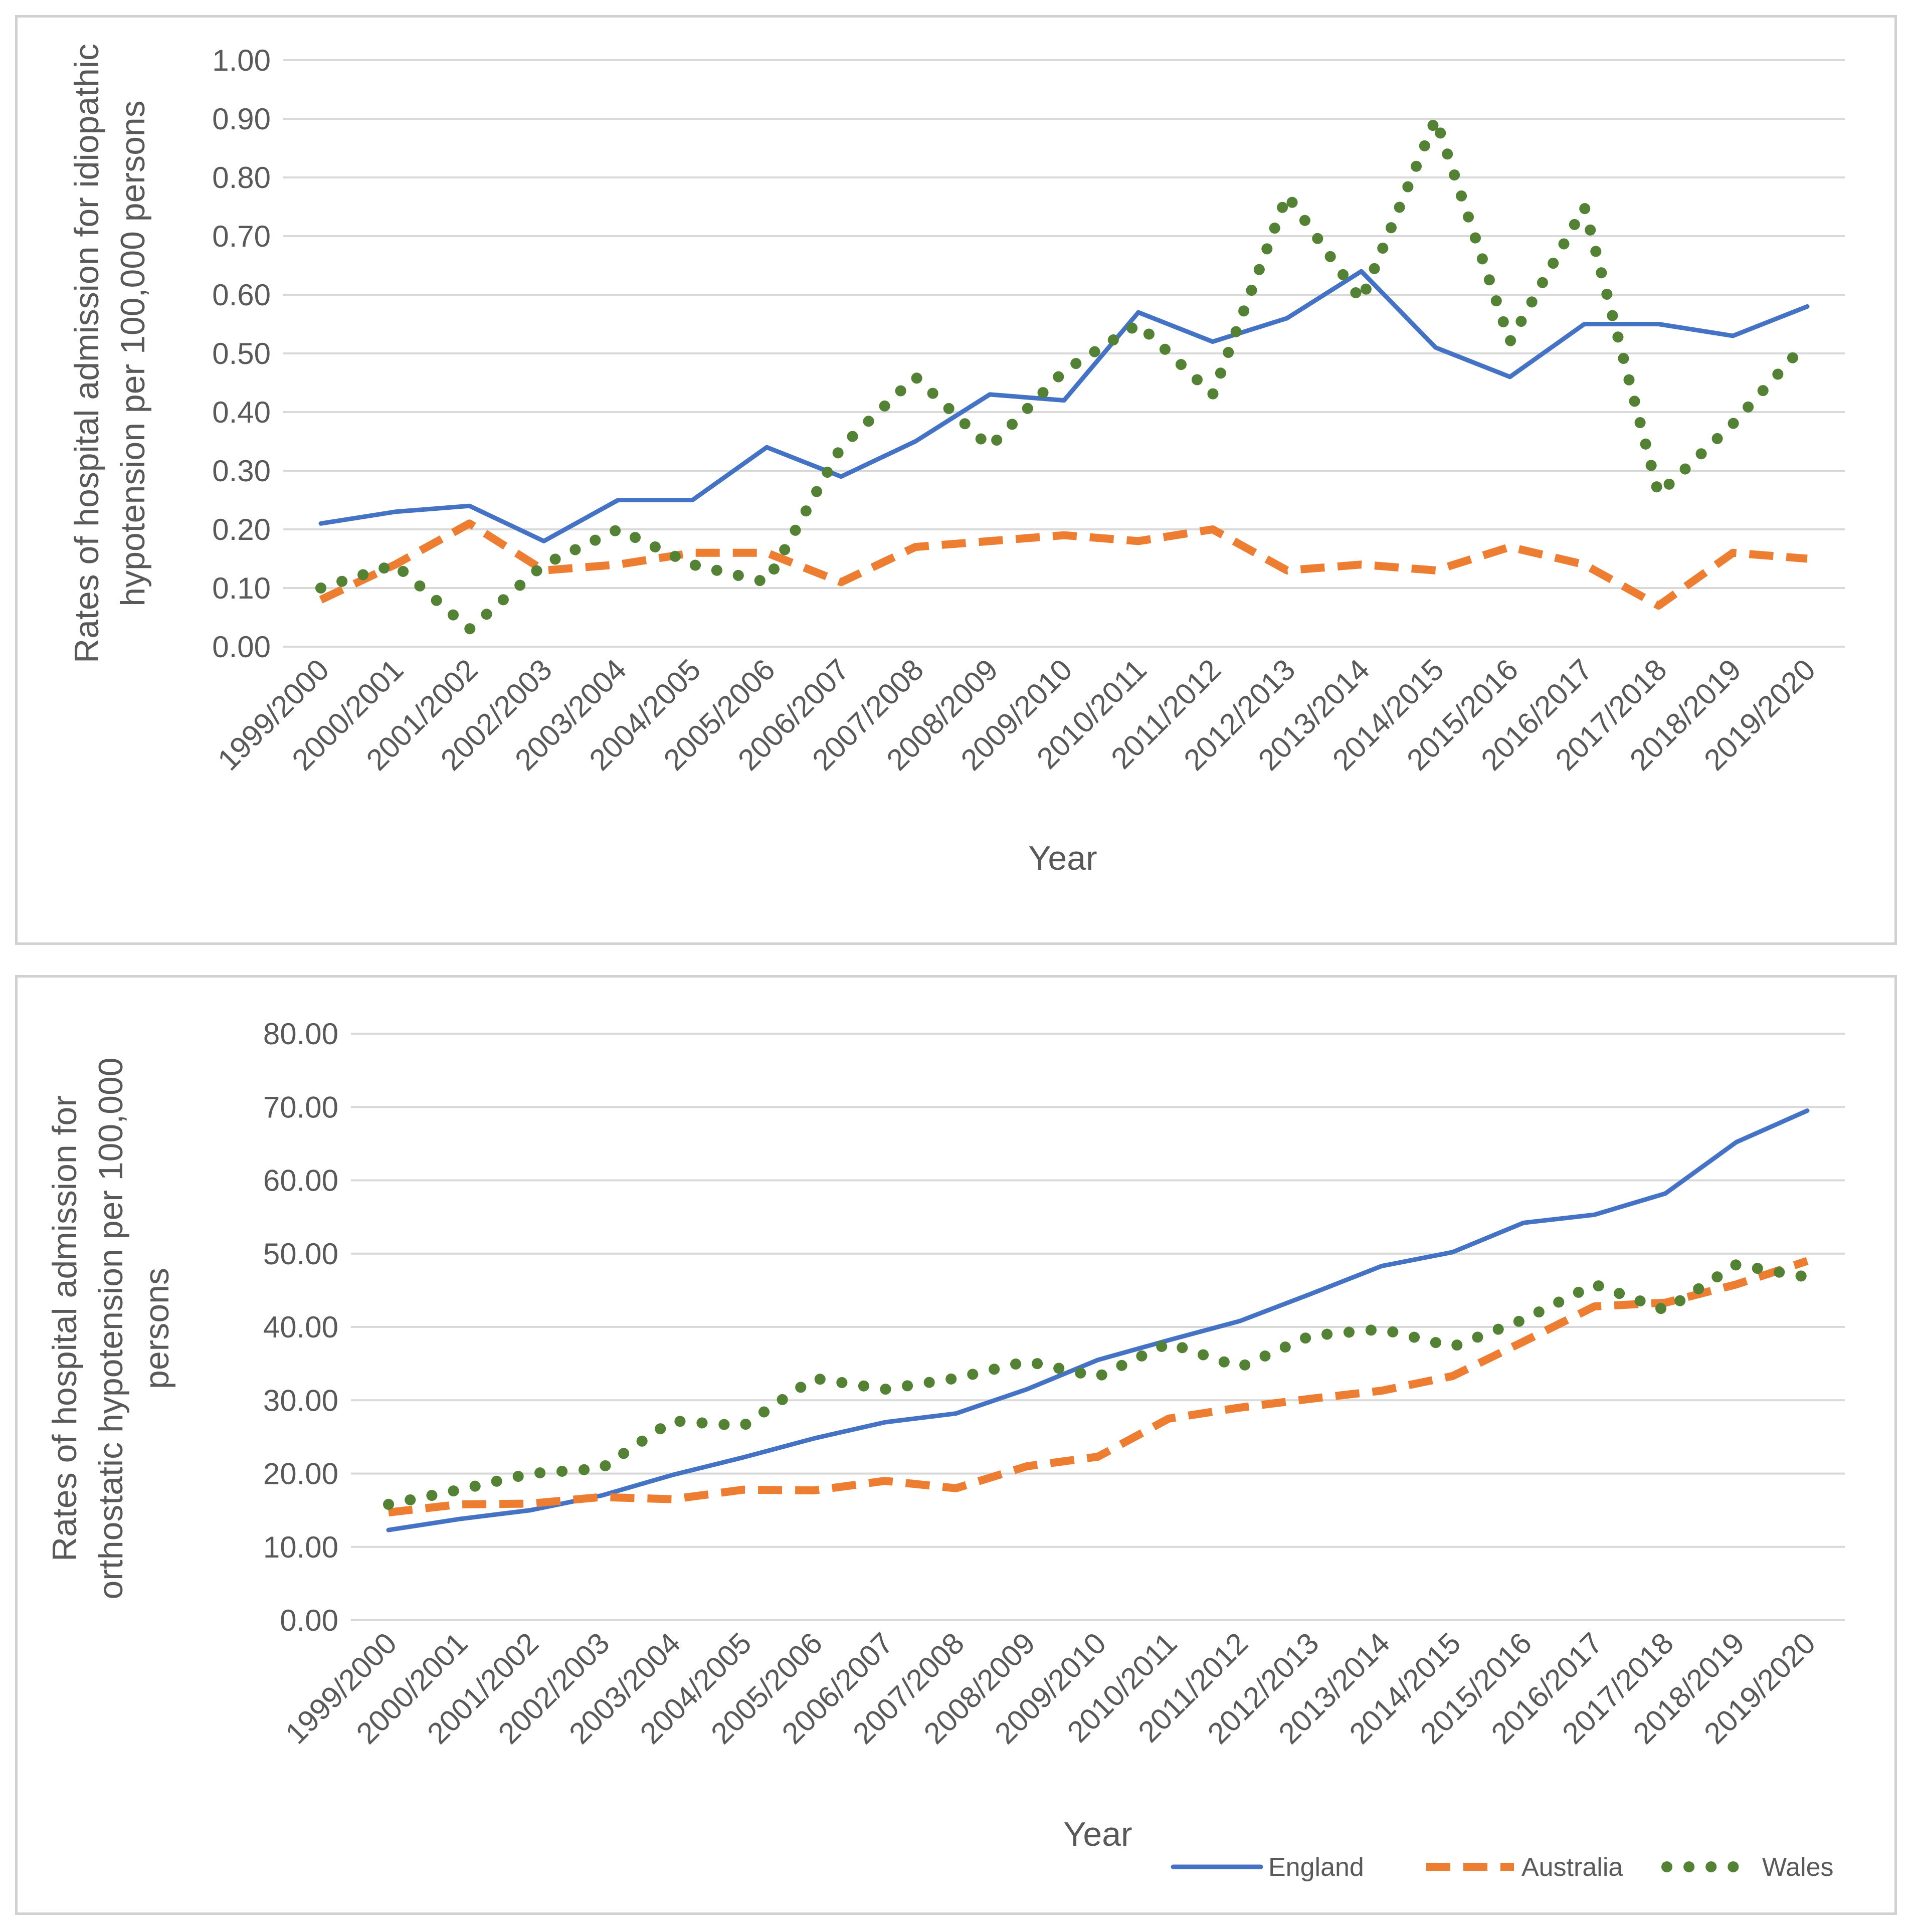 The width and height of the screenshot is (1912, 1932). What do you see at coordinates (242, 178) in the screenshot?
I see `y-tick-label: 0.80` at bounding box center [242, 178].